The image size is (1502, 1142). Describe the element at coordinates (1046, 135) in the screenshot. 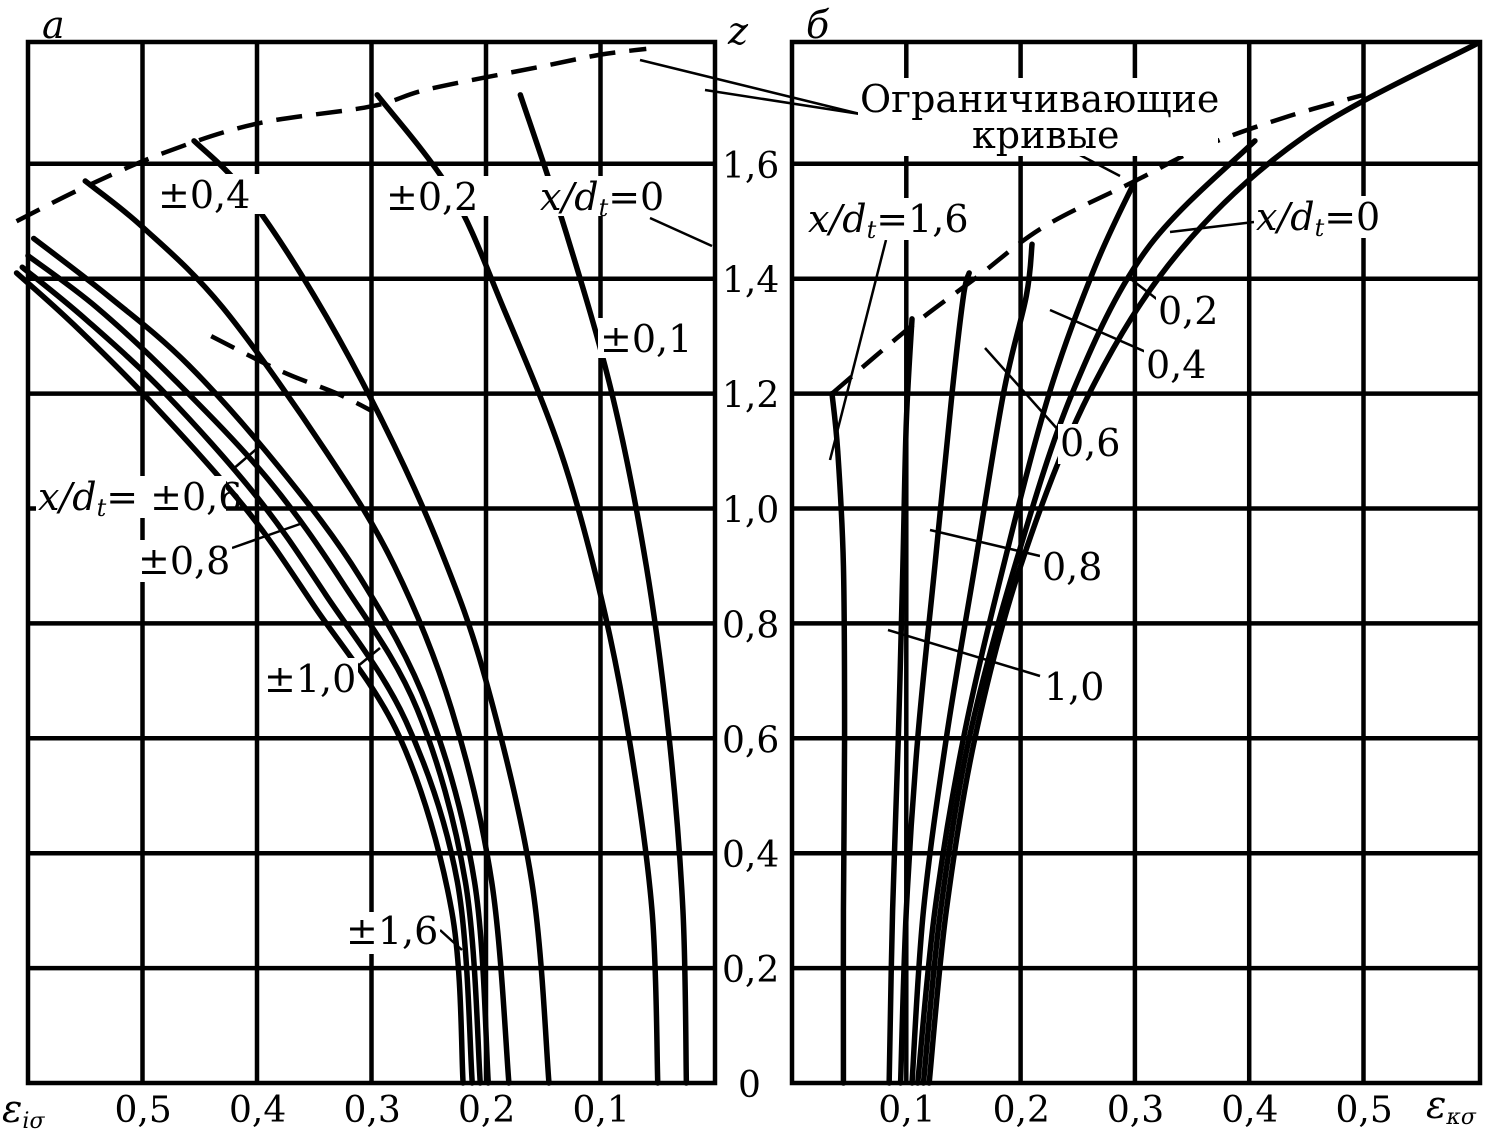

I see `annotation-b-limit-2: кривые` at that location.